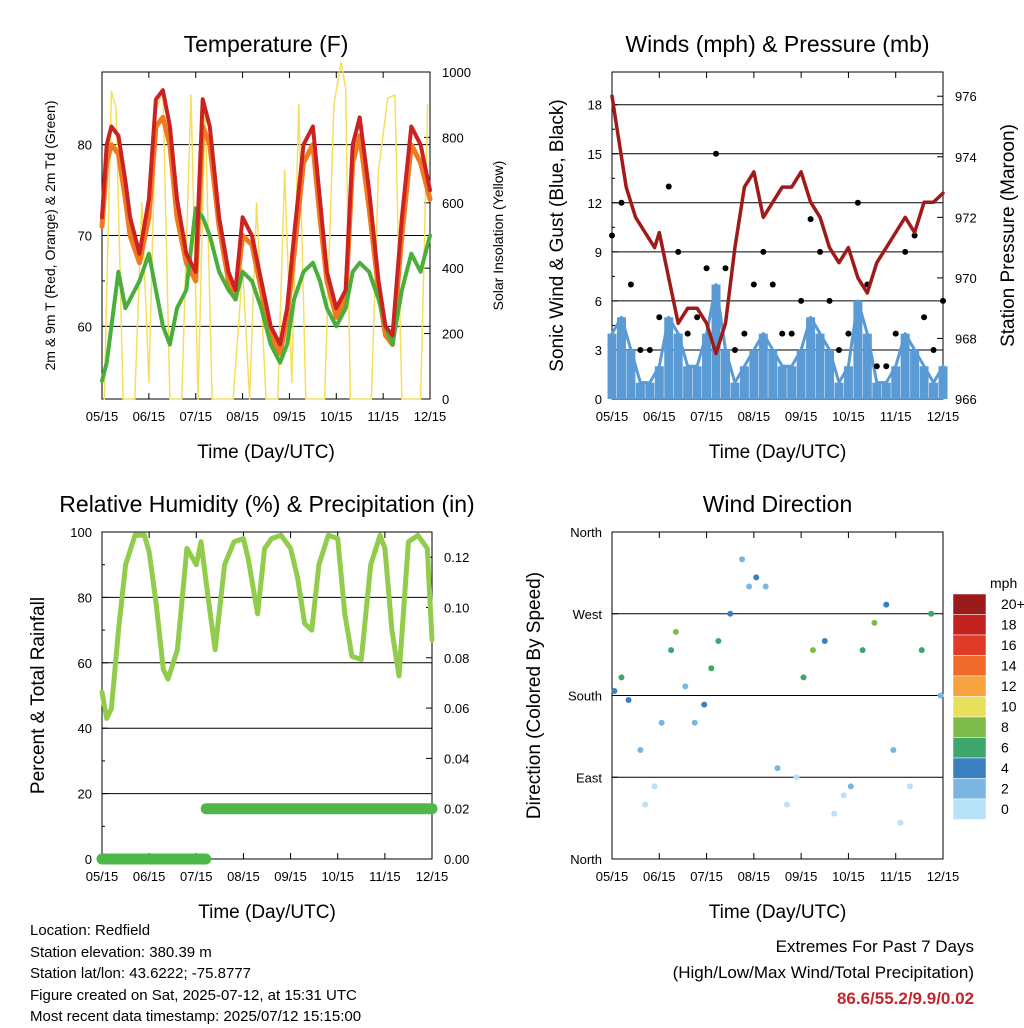 This screenshot has height=1028, width=1024. I want to click on y2-tick-label: 0.08, so click(456, 658).